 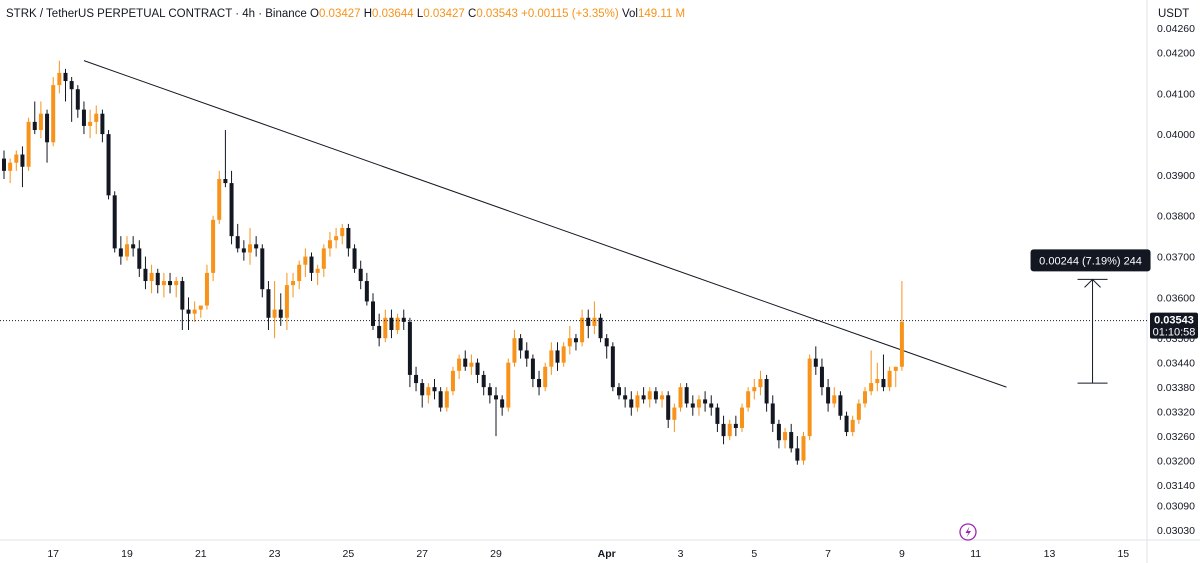 What do you see at coordinates (444, 14) in the screenshot?
I see `low-value: 0.03427` at bounding box center [444, 14].